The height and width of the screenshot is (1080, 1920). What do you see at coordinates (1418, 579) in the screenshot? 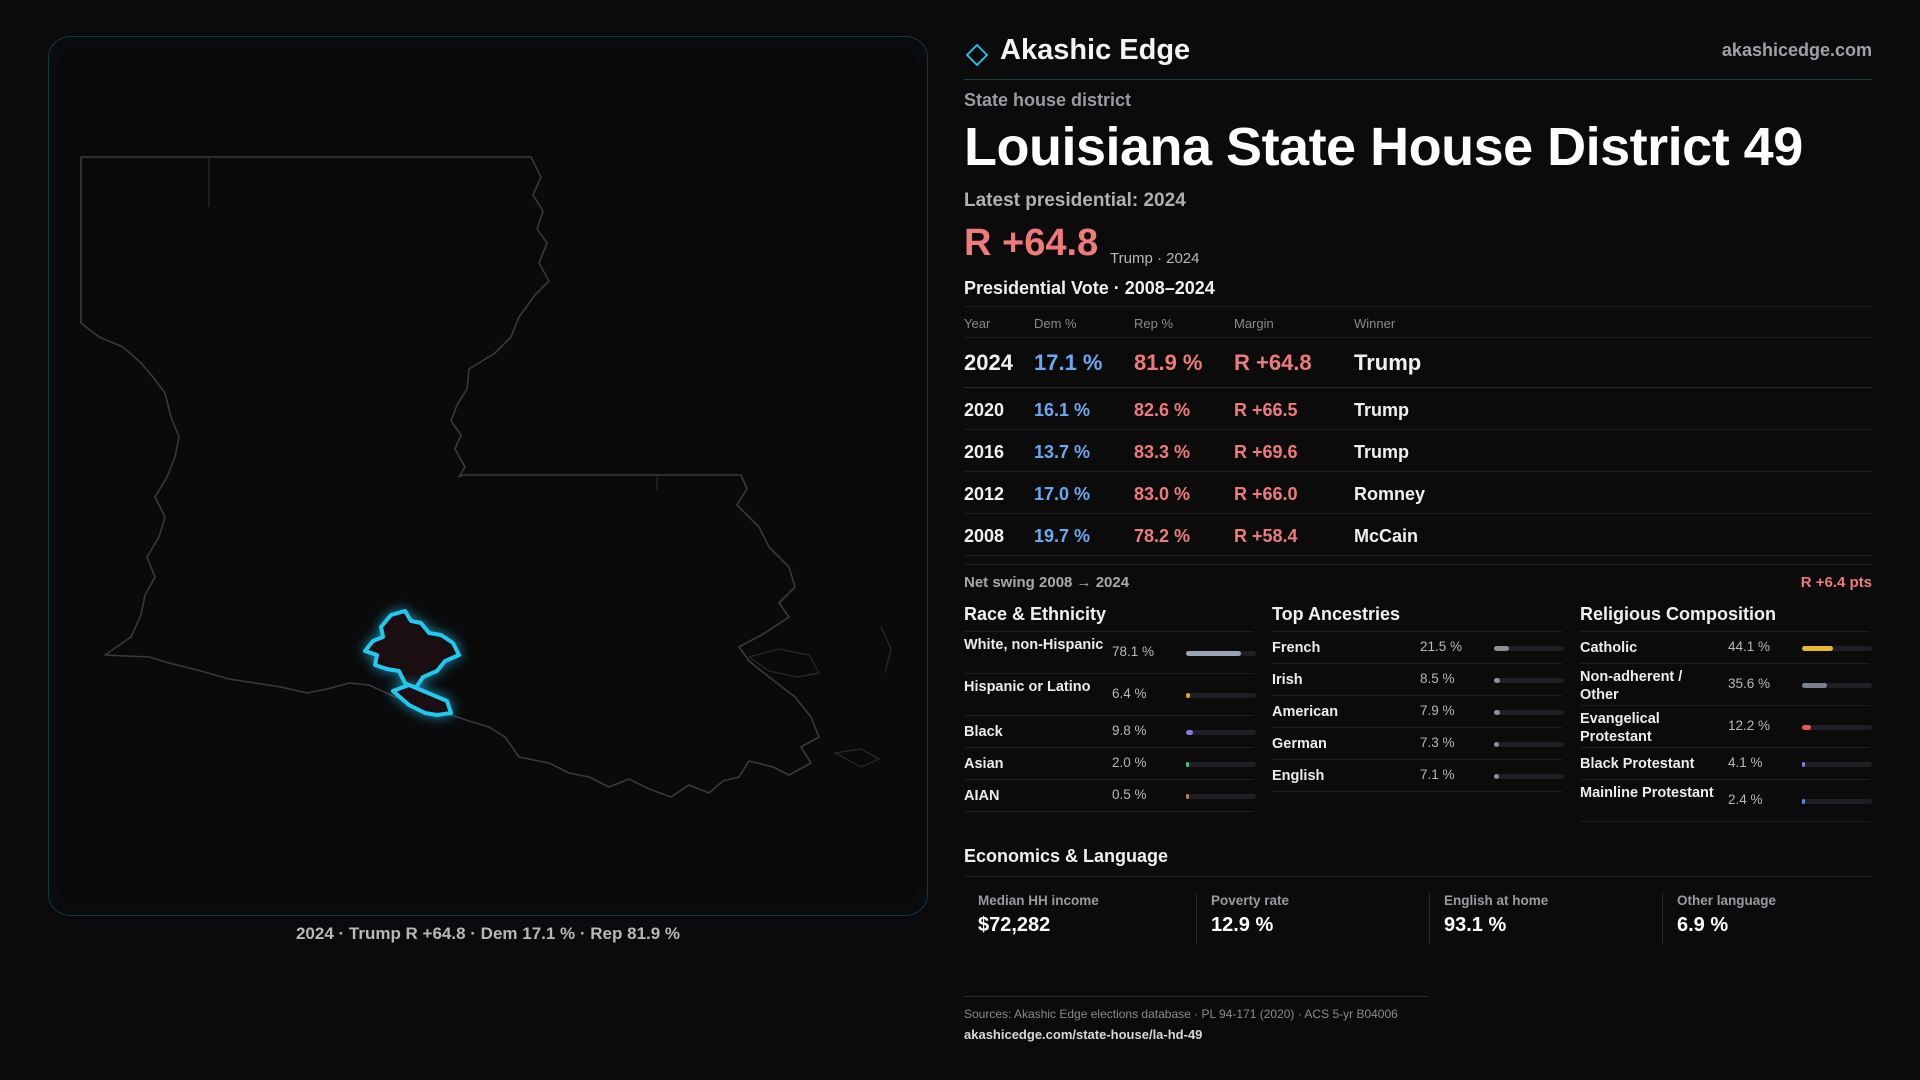
I see `net-swing-row: Net swing 2008 → 2024 R +6.4 pts` at bounding box center [1418, 579].